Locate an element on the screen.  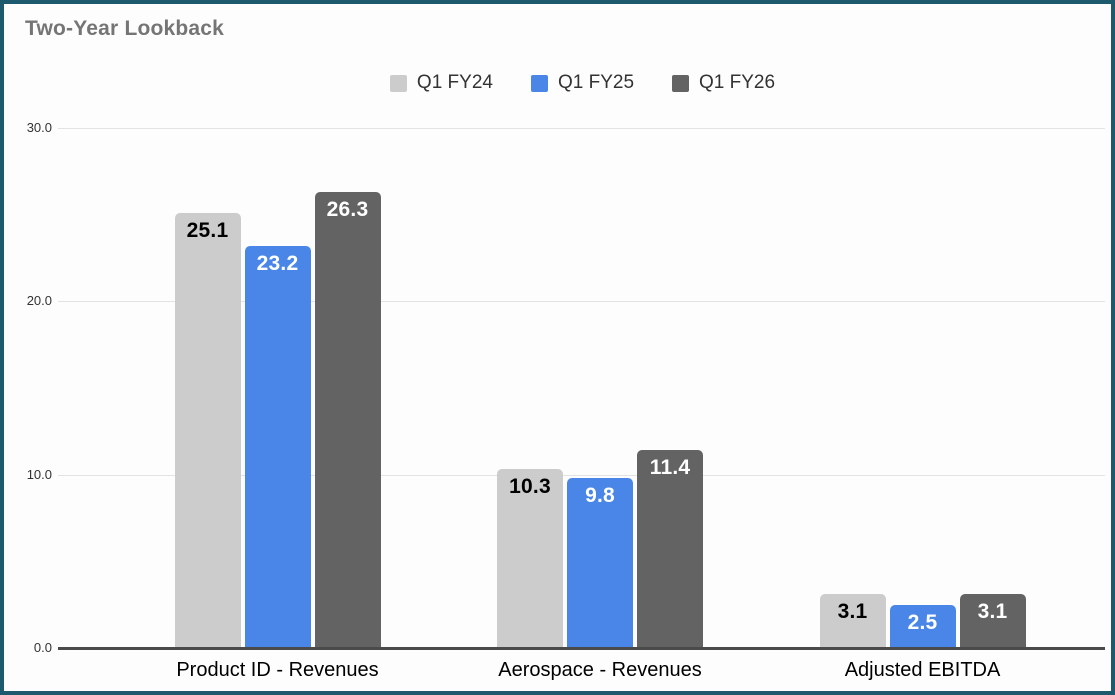
category-label: Product ID - Revenues is located at coordinates (277, 670).